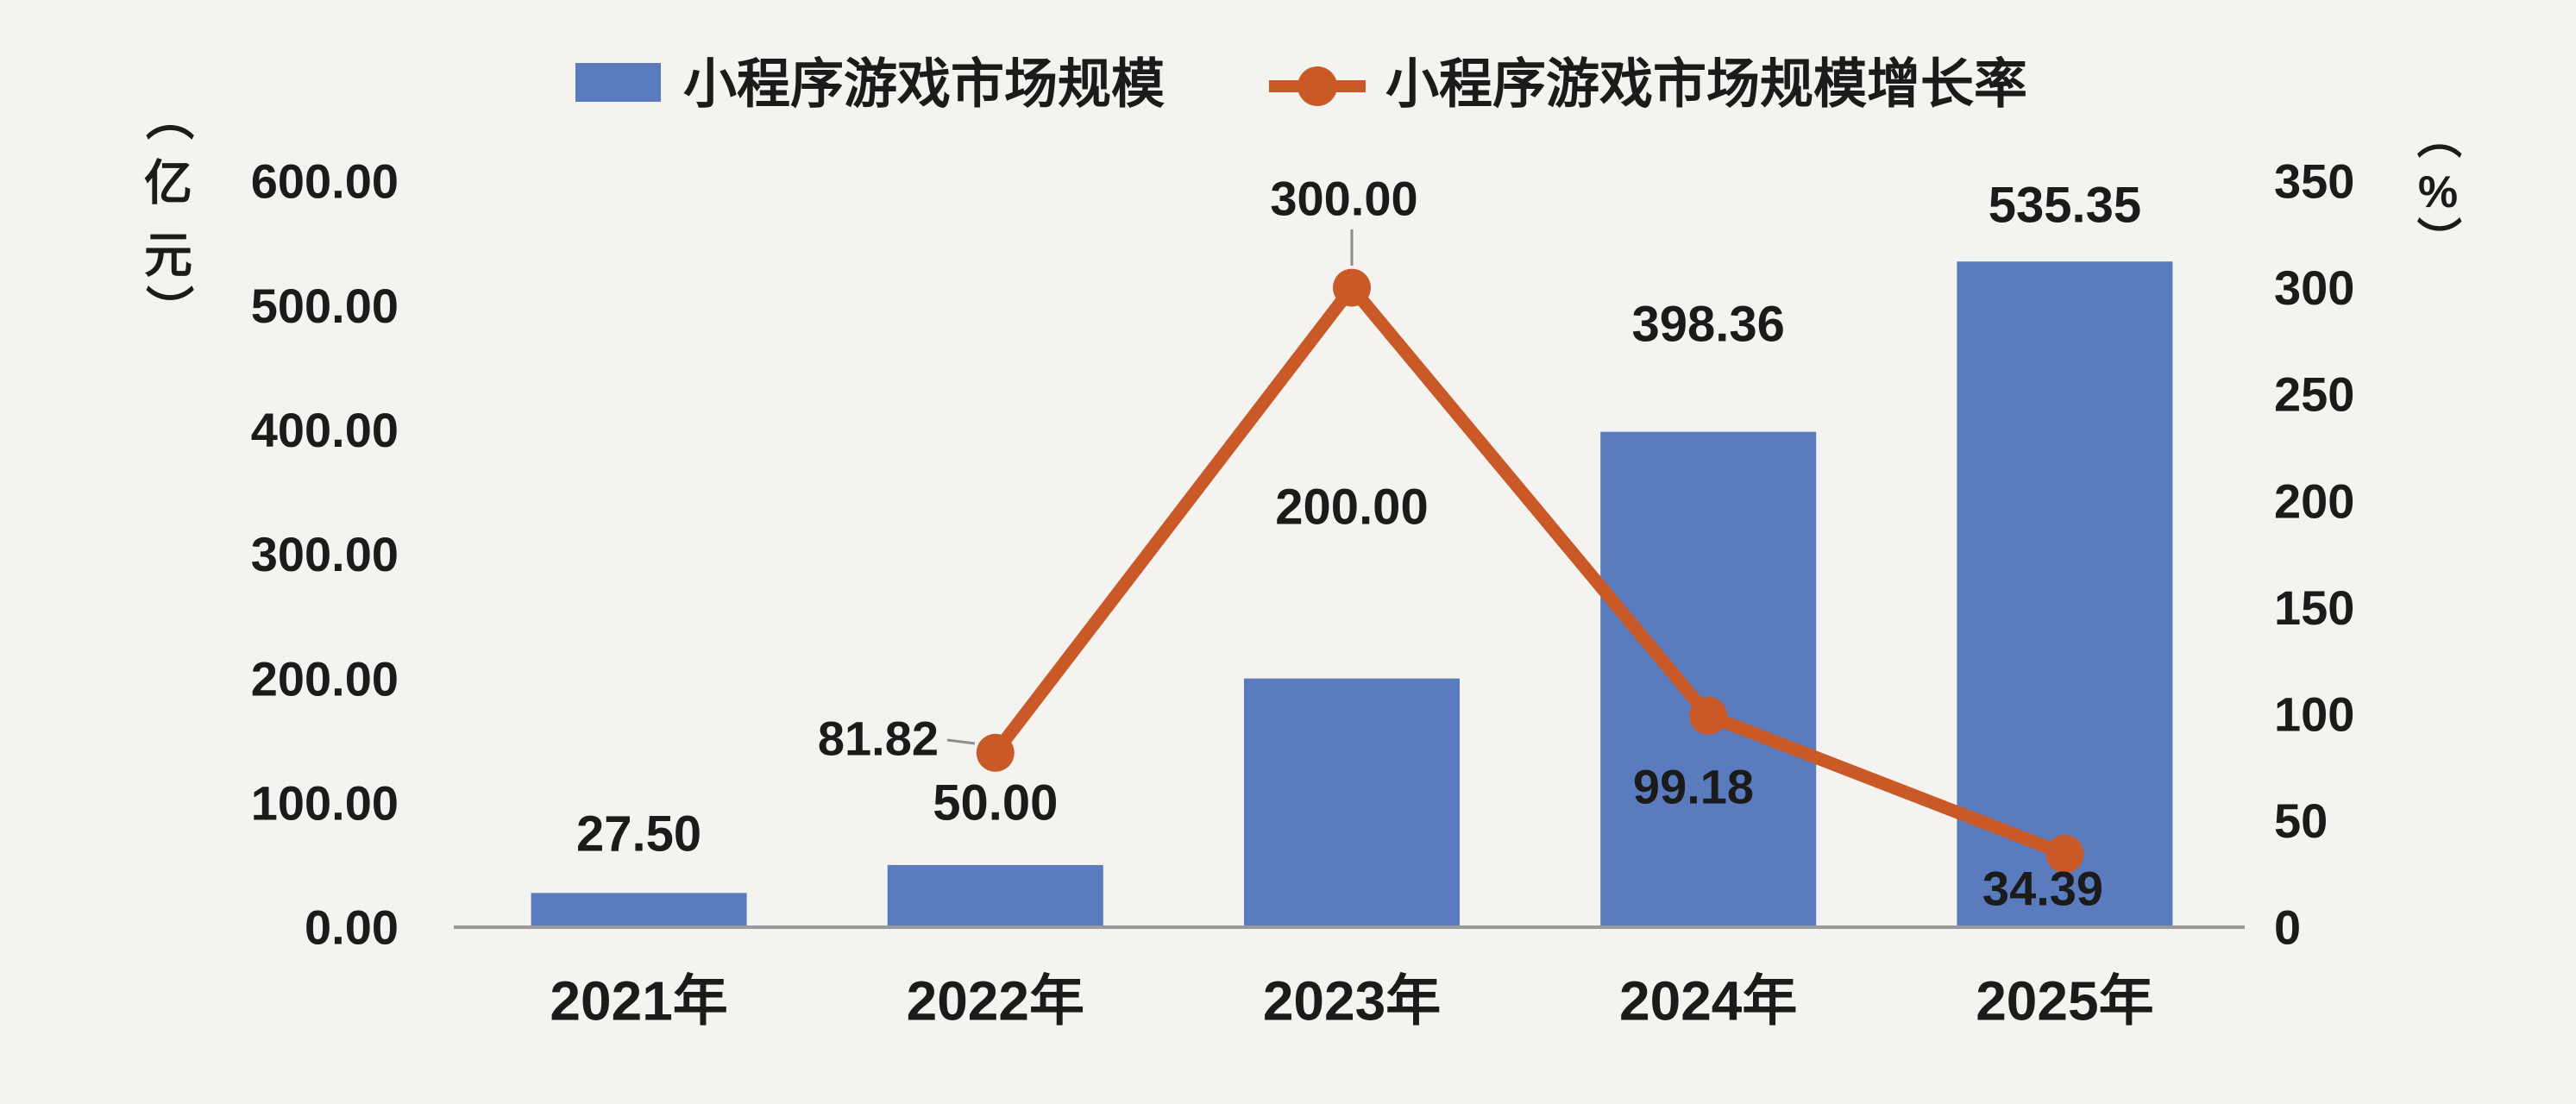 The height and width of the screenshot is (1104, 2576). Describe the element at coordinates (2314, 288) in the screenshot. I see `y-axis-right-tick: 300` at that location.